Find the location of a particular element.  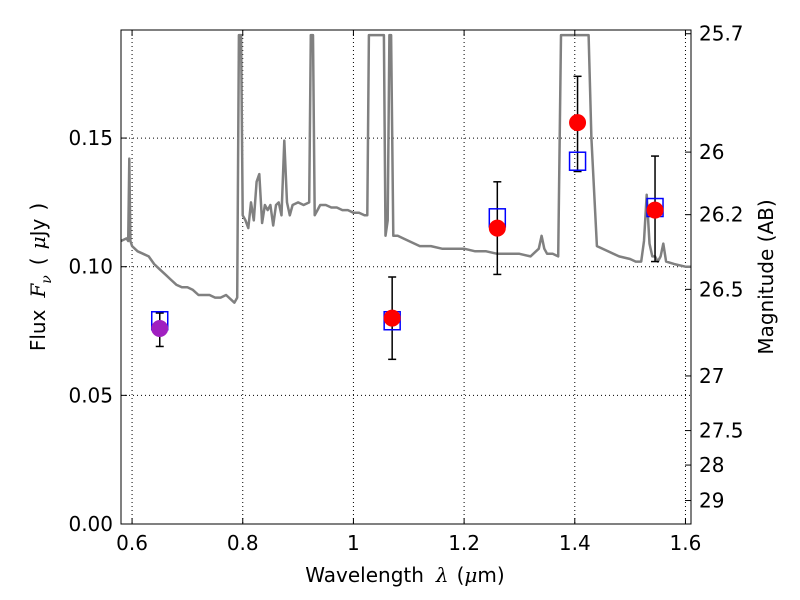

x-tick-label: 1.2 is located at coordinates (464, 543).